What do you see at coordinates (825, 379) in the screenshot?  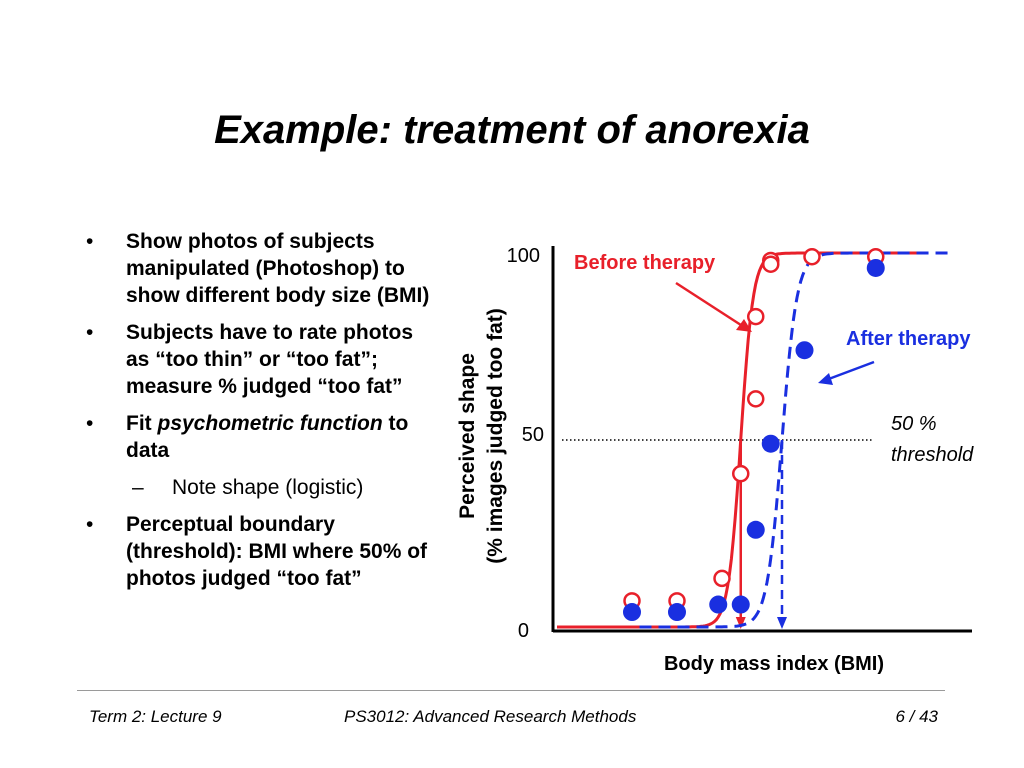 I see `after-therapy-arrowhead` at bounding box center [825, 379].